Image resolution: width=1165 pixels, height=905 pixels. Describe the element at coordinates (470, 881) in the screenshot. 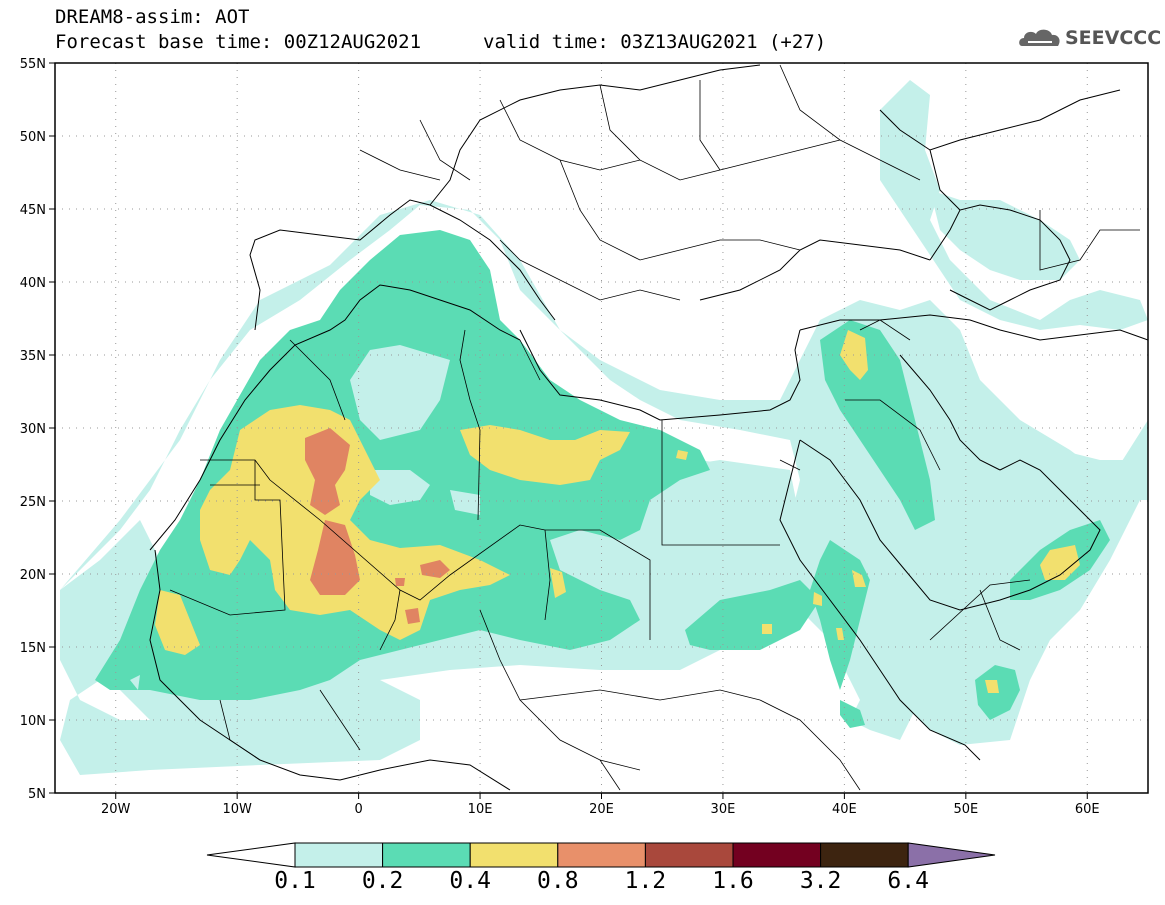

I see `colorbar-level-label: 0.4` at that location.